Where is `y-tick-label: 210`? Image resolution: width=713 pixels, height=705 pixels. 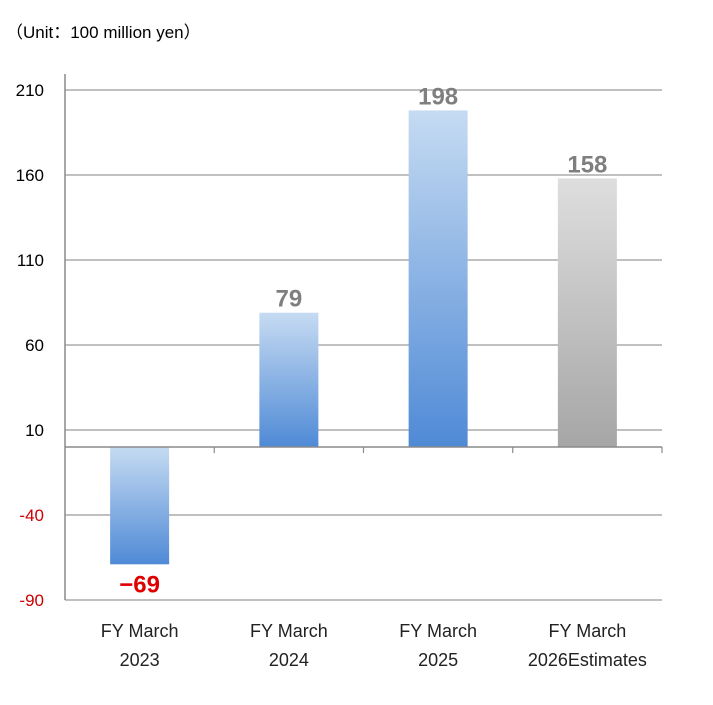
y-tick-label: 210 is located at coordinates (30, 90).